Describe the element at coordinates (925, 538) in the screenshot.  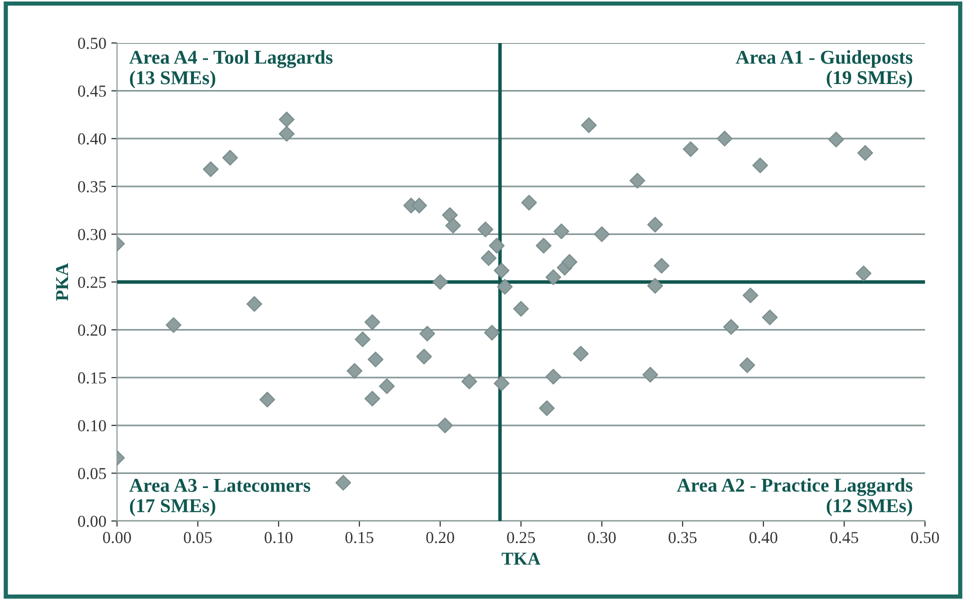
I see `x-tick-label: 0.50` at that location.